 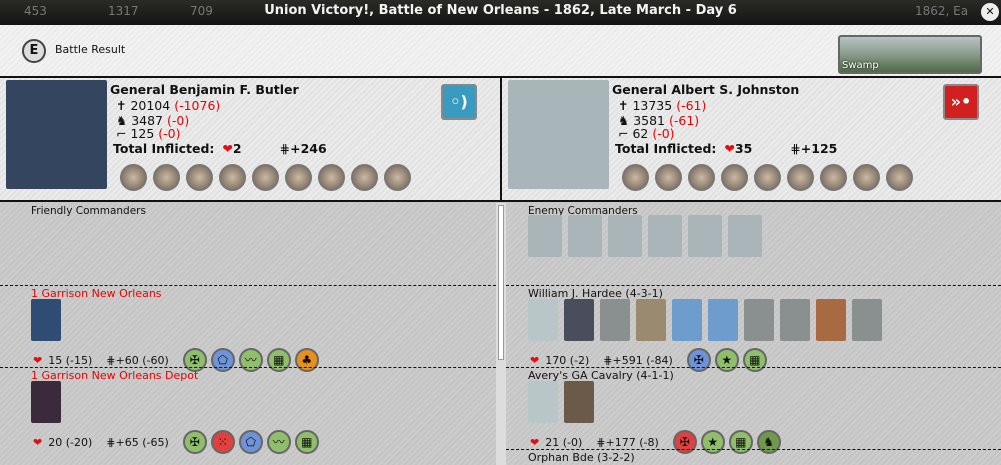 I want to click on inflicted-label: Total Inflicted:, so click(x=164, y=148).